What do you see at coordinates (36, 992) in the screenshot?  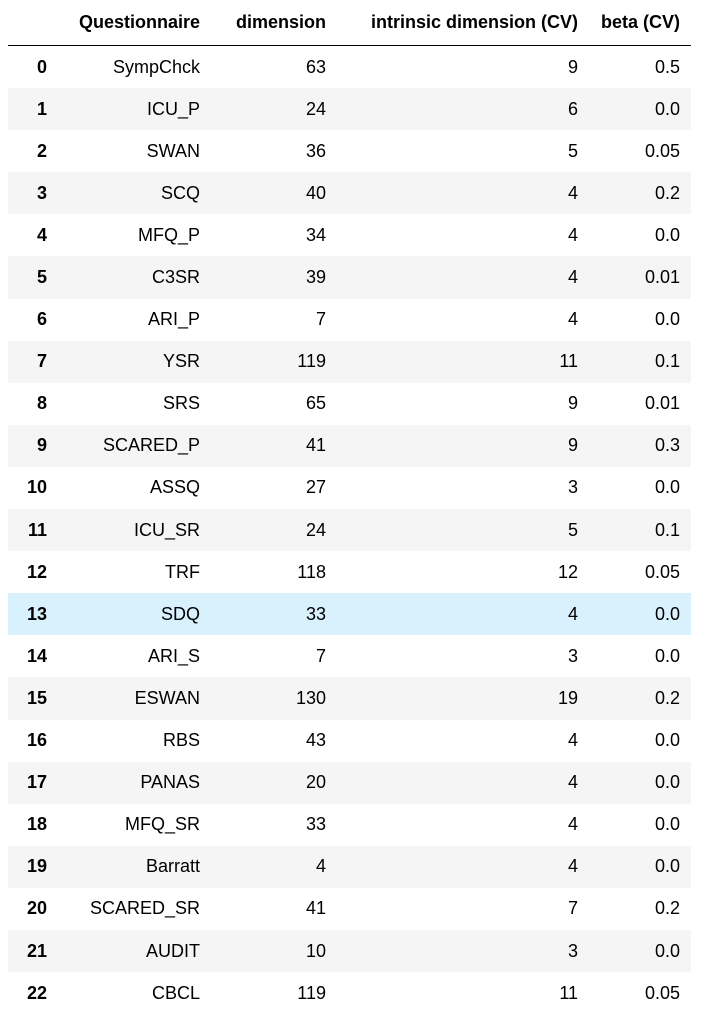 I see `row-index: 22` at bounding box center [36, 992].